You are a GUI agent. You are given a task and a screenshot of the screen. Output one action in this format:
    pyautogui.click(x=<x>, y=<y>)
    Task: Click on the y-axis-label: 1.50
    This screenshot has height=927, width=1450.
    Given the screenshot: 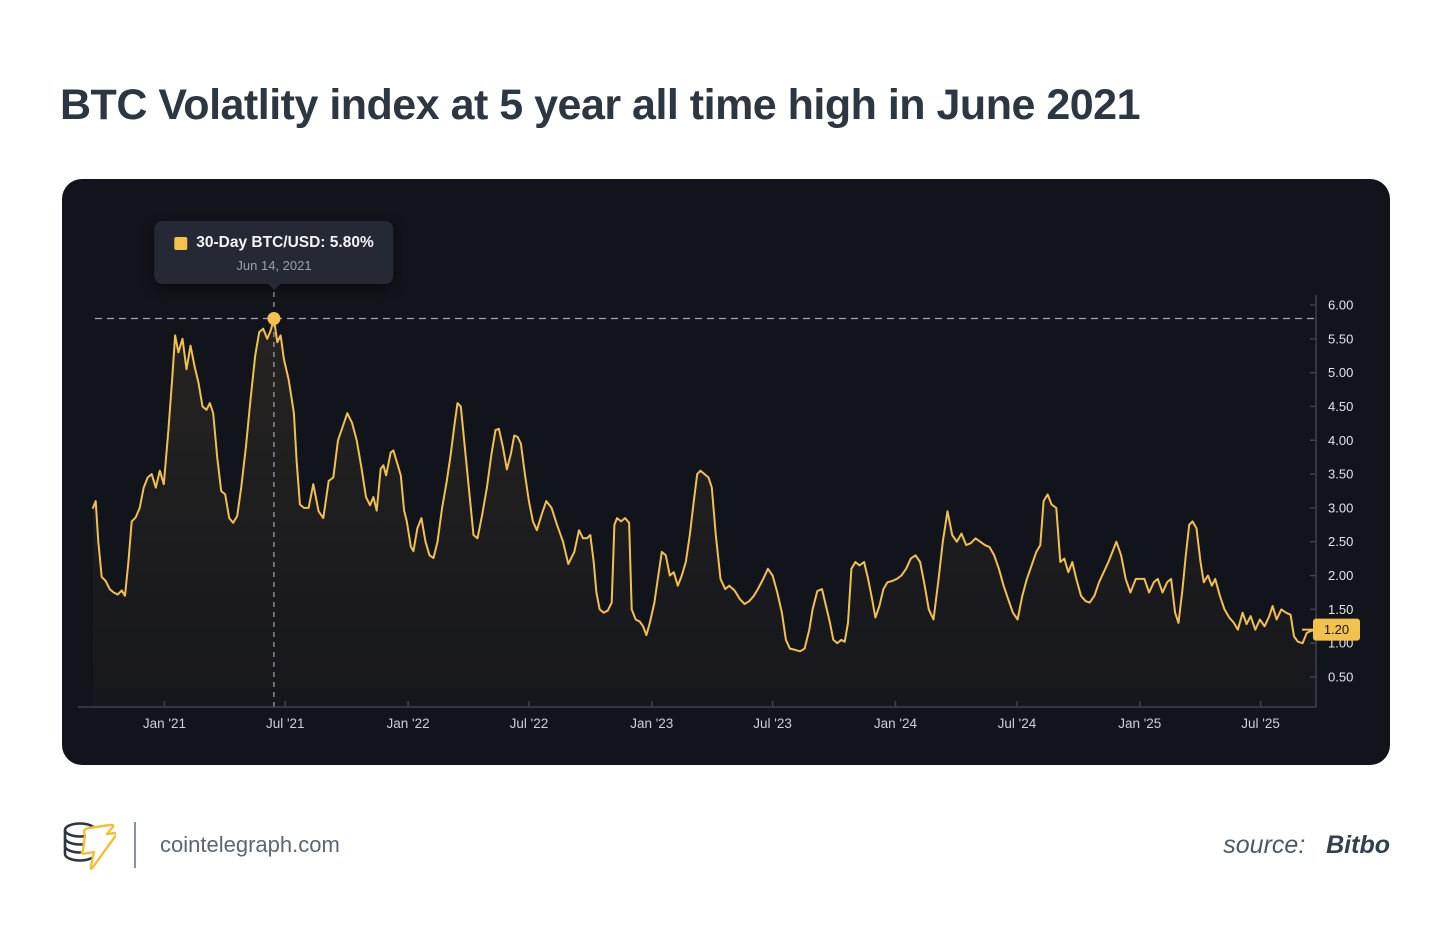 What is the action you would take?
    pyautogui.click(x=1340, y=609)
    